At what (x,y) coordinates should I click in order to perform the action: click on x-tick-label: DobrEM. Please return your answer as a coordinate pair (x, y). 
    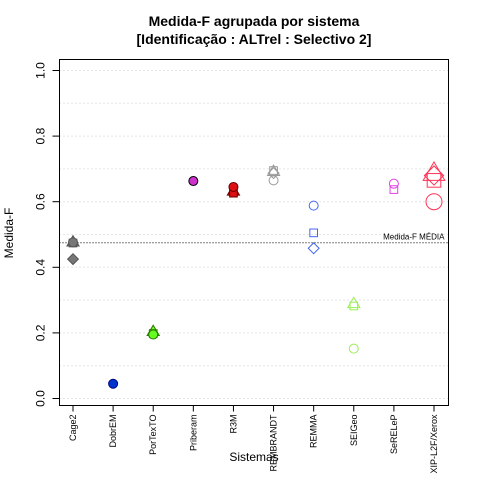
    Looking at the image, I should click on (113, 431).